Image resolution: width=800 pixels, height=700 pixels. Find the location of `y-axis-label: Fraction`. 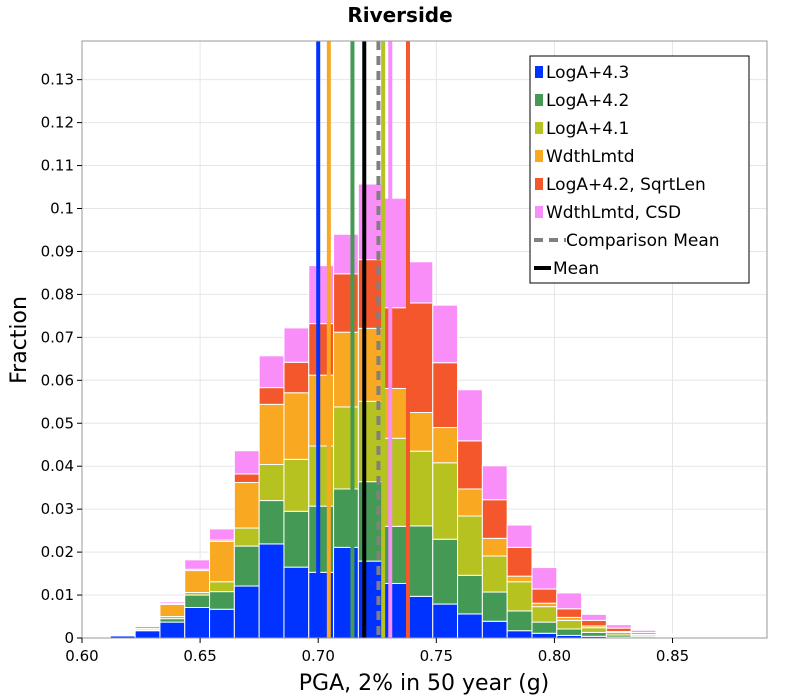

y-axis-label: Fraction is located at coordinates (19, 340).